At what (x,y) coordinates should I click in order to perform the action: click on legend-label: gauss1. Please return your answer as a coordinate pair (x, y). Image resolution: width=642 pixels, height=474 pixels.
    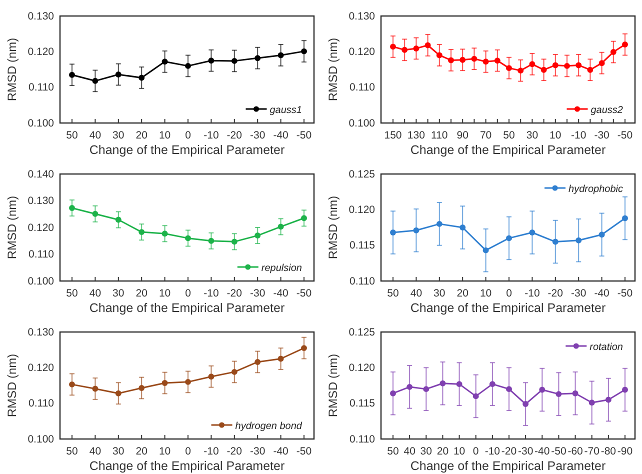
    Looking at the image, I should click on (286, 110).